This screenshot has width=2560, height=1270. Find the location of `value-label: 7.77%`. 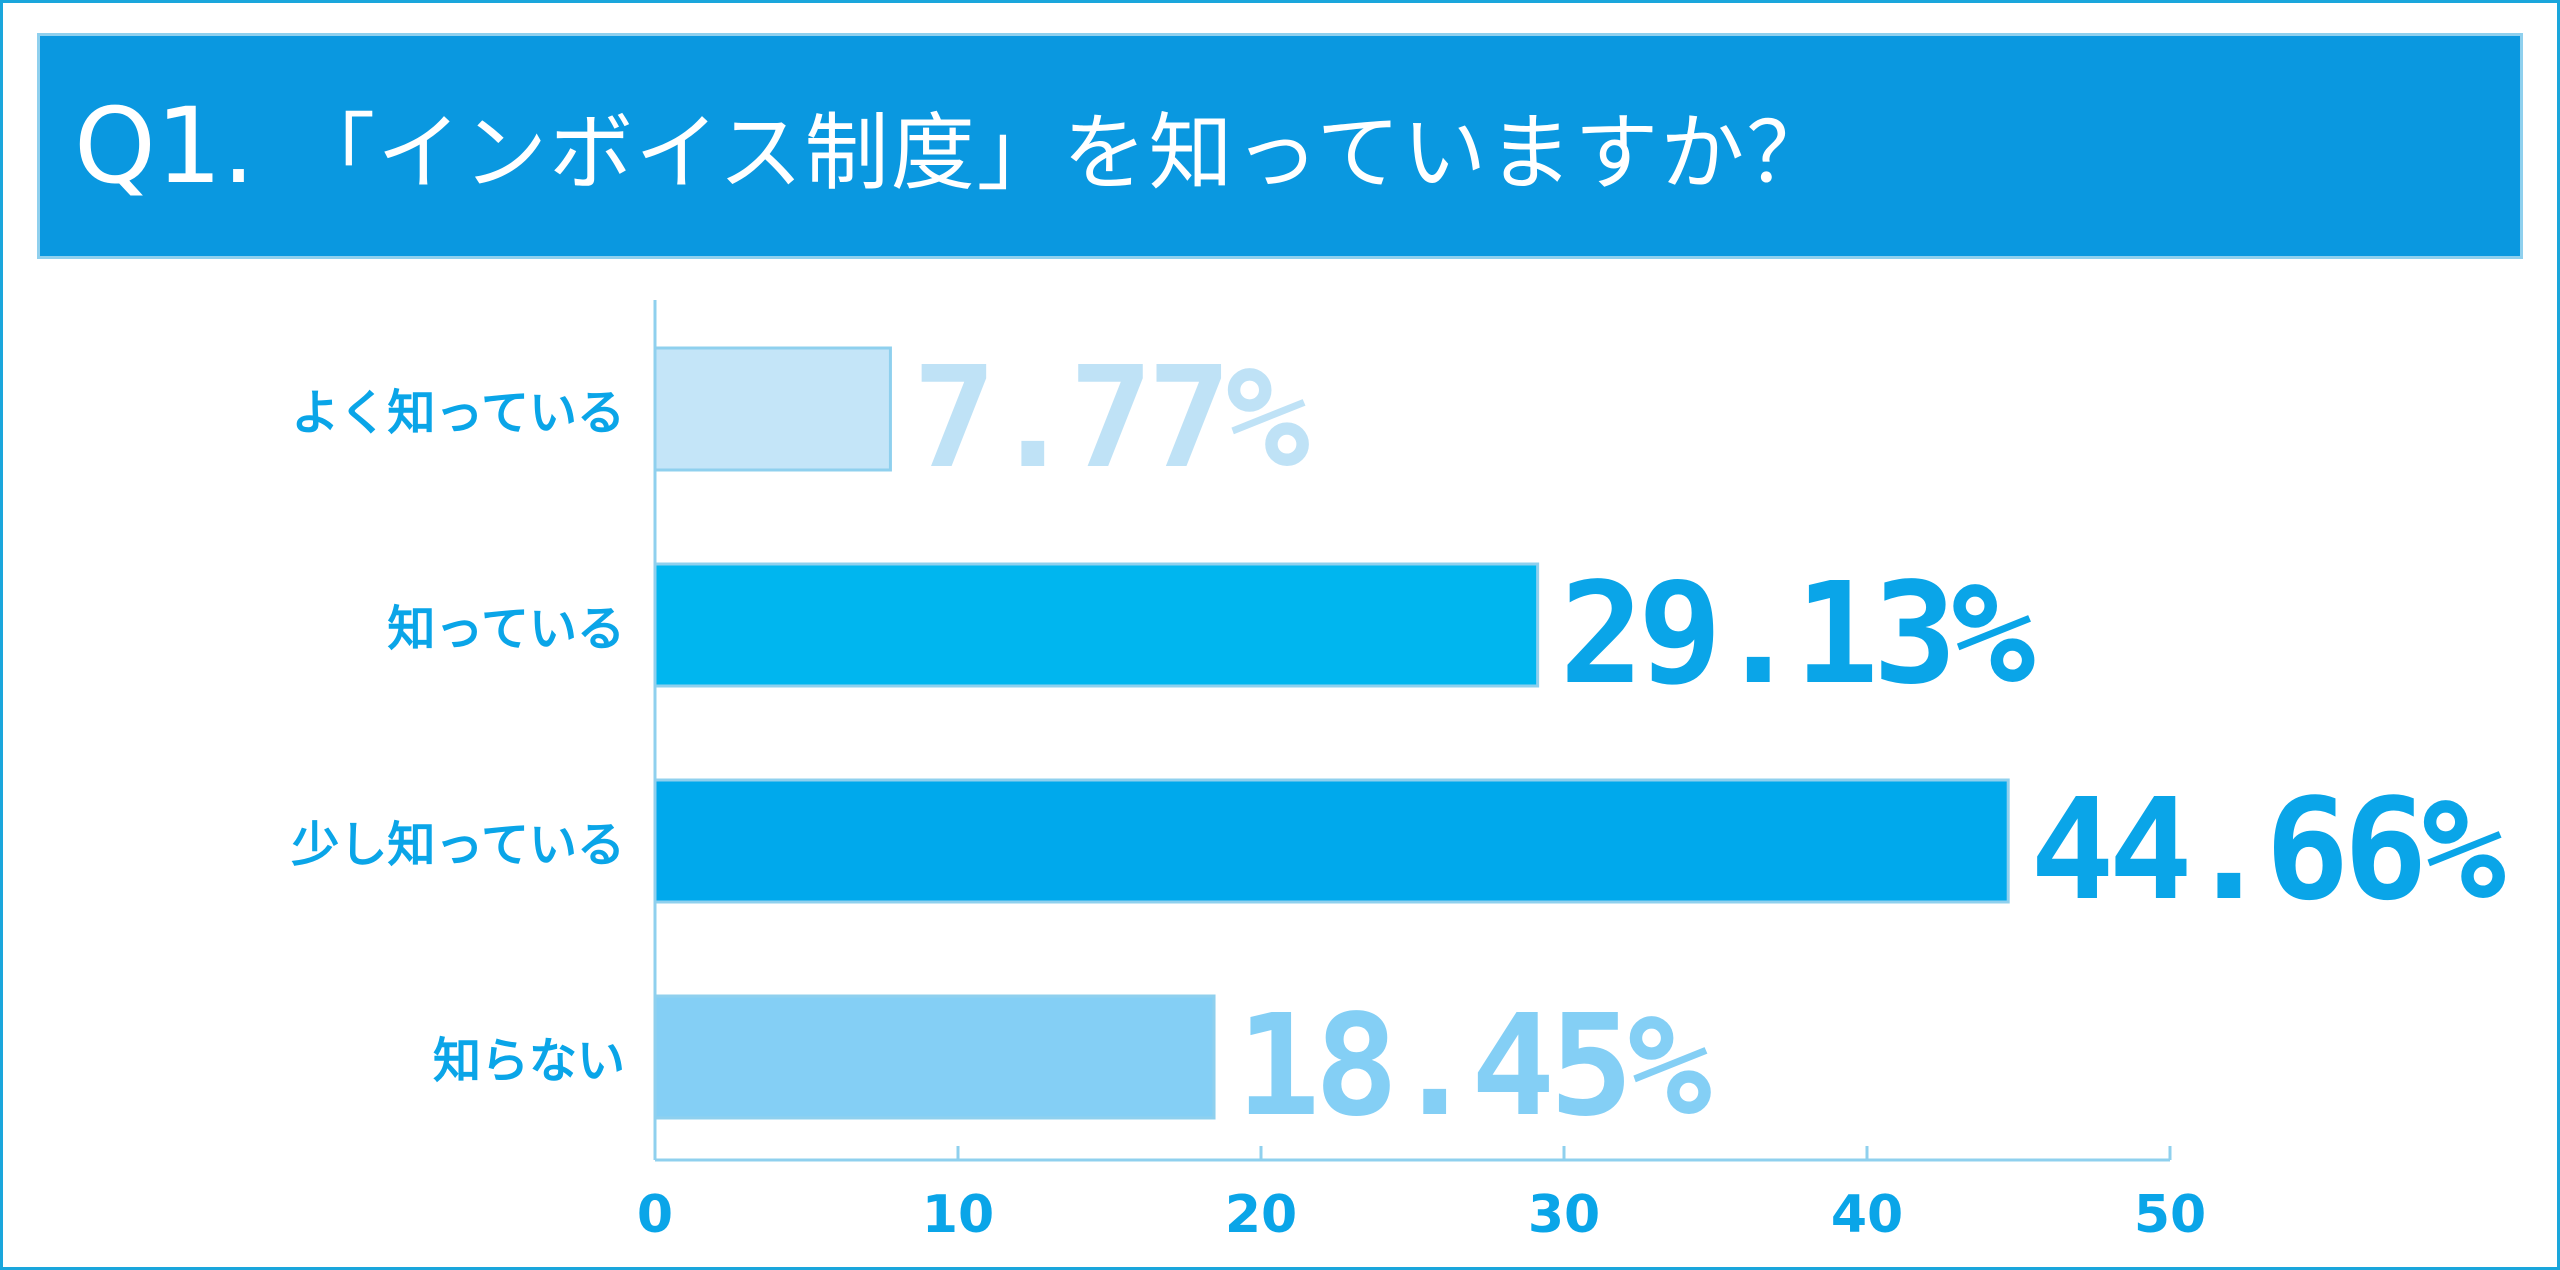

value-label: 7.77% is located at coordinates (1110, 418).